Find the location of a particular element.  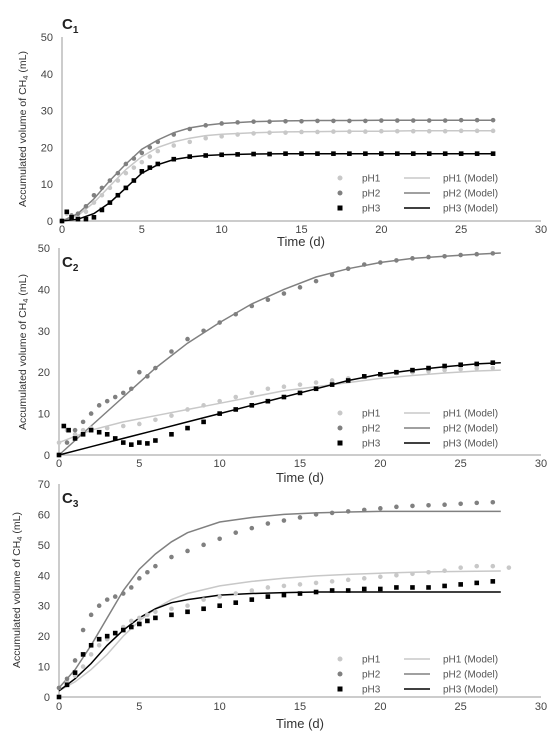

x-tick-label: 10 is located at coordinates (222, 230).